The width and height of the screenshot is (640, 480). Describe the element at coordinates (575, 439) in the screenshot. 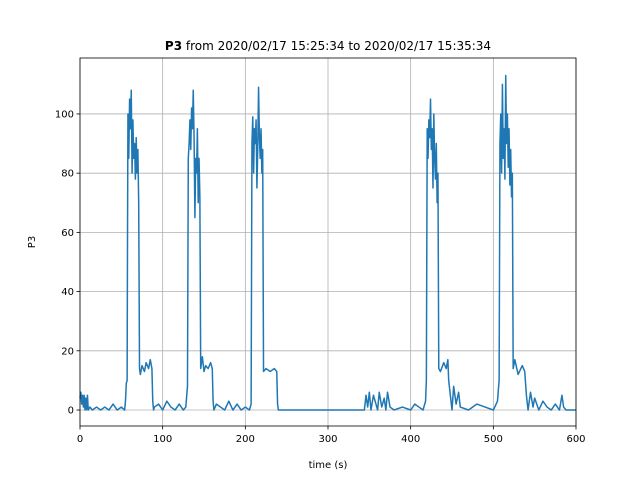

I see `x-tick-label: 600` at that location.